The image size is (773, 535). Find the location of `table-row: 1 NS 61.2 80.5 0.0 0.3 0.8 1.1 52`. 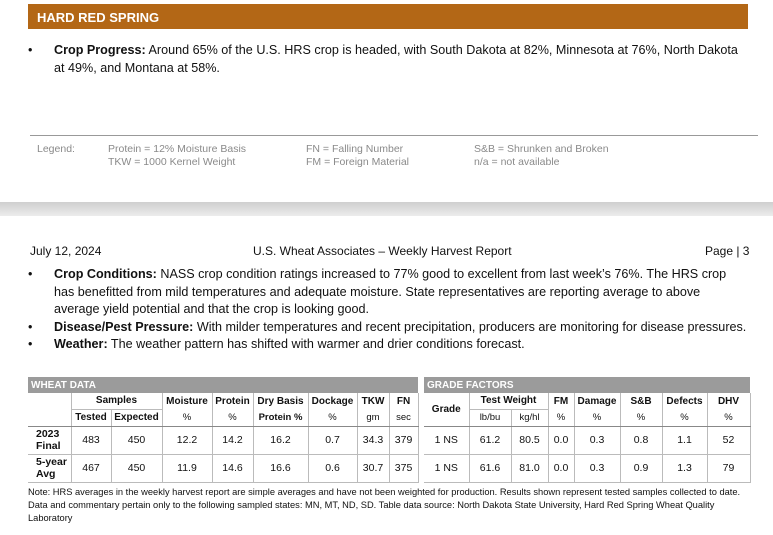

table-row: 1 NS 61.2 80.5 0.0 0.3 0.8 1.1 52 is located at coordinates (587, 440).